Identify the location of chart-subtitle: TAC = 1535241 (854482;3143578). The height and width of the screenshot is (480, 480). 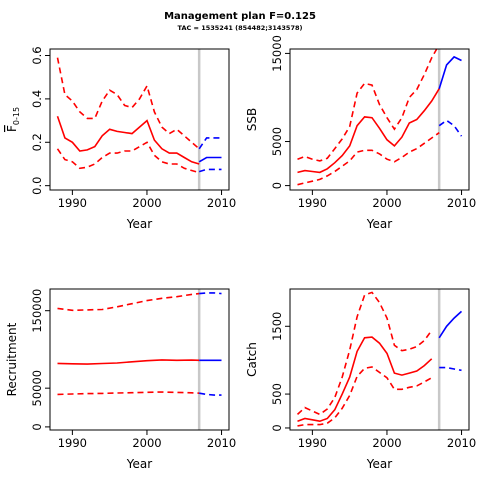
(240, 28).